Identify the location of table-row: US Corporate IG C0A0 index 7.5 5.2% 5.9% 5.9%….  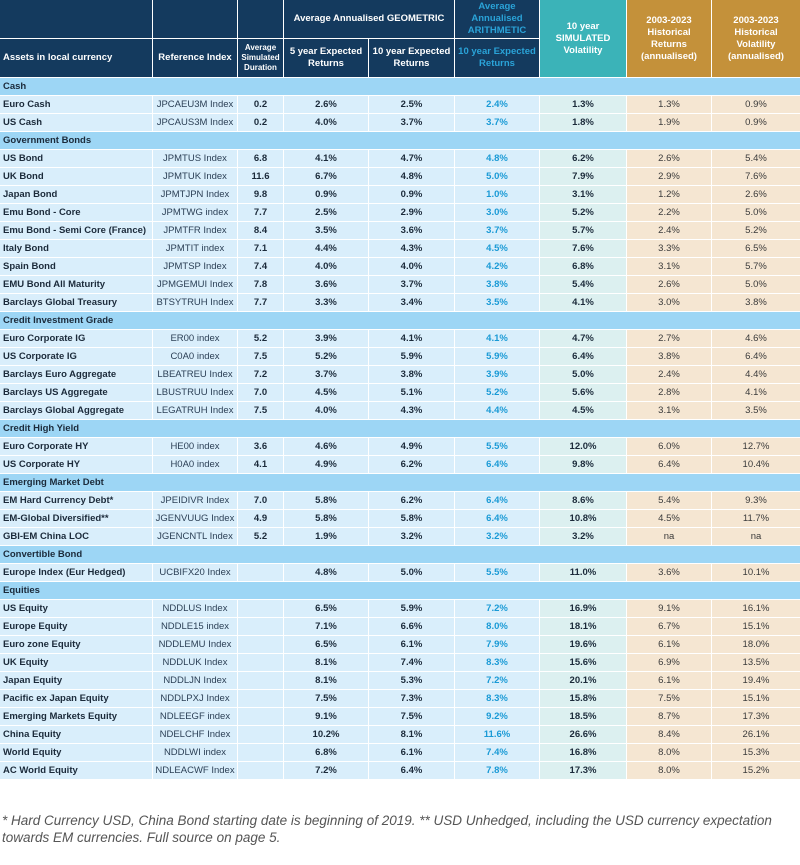
(400, 356).